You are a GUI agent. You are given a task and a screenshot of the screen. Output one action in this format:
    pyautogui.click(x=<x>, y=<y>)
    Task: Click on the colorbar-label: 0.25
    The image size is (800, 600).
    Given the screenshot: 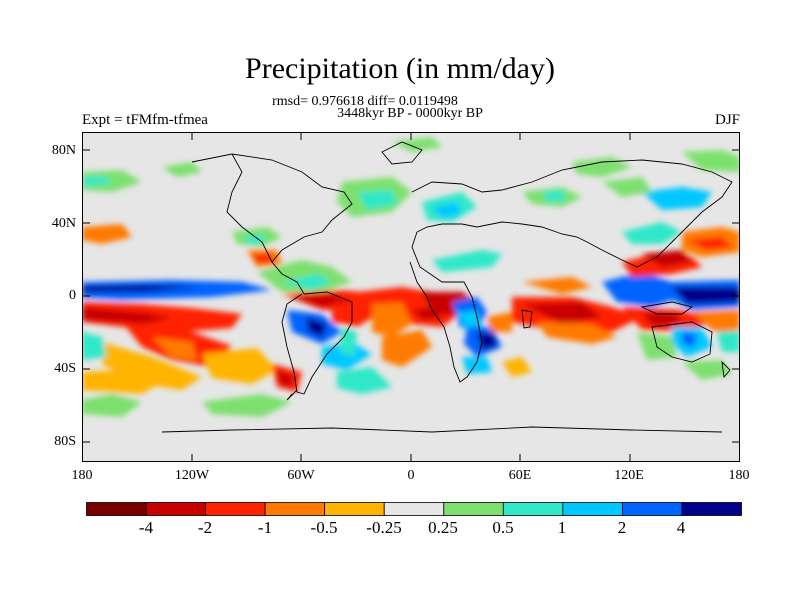 What is the action you would take?
    pyautogui.click(x=443, y=527)
    